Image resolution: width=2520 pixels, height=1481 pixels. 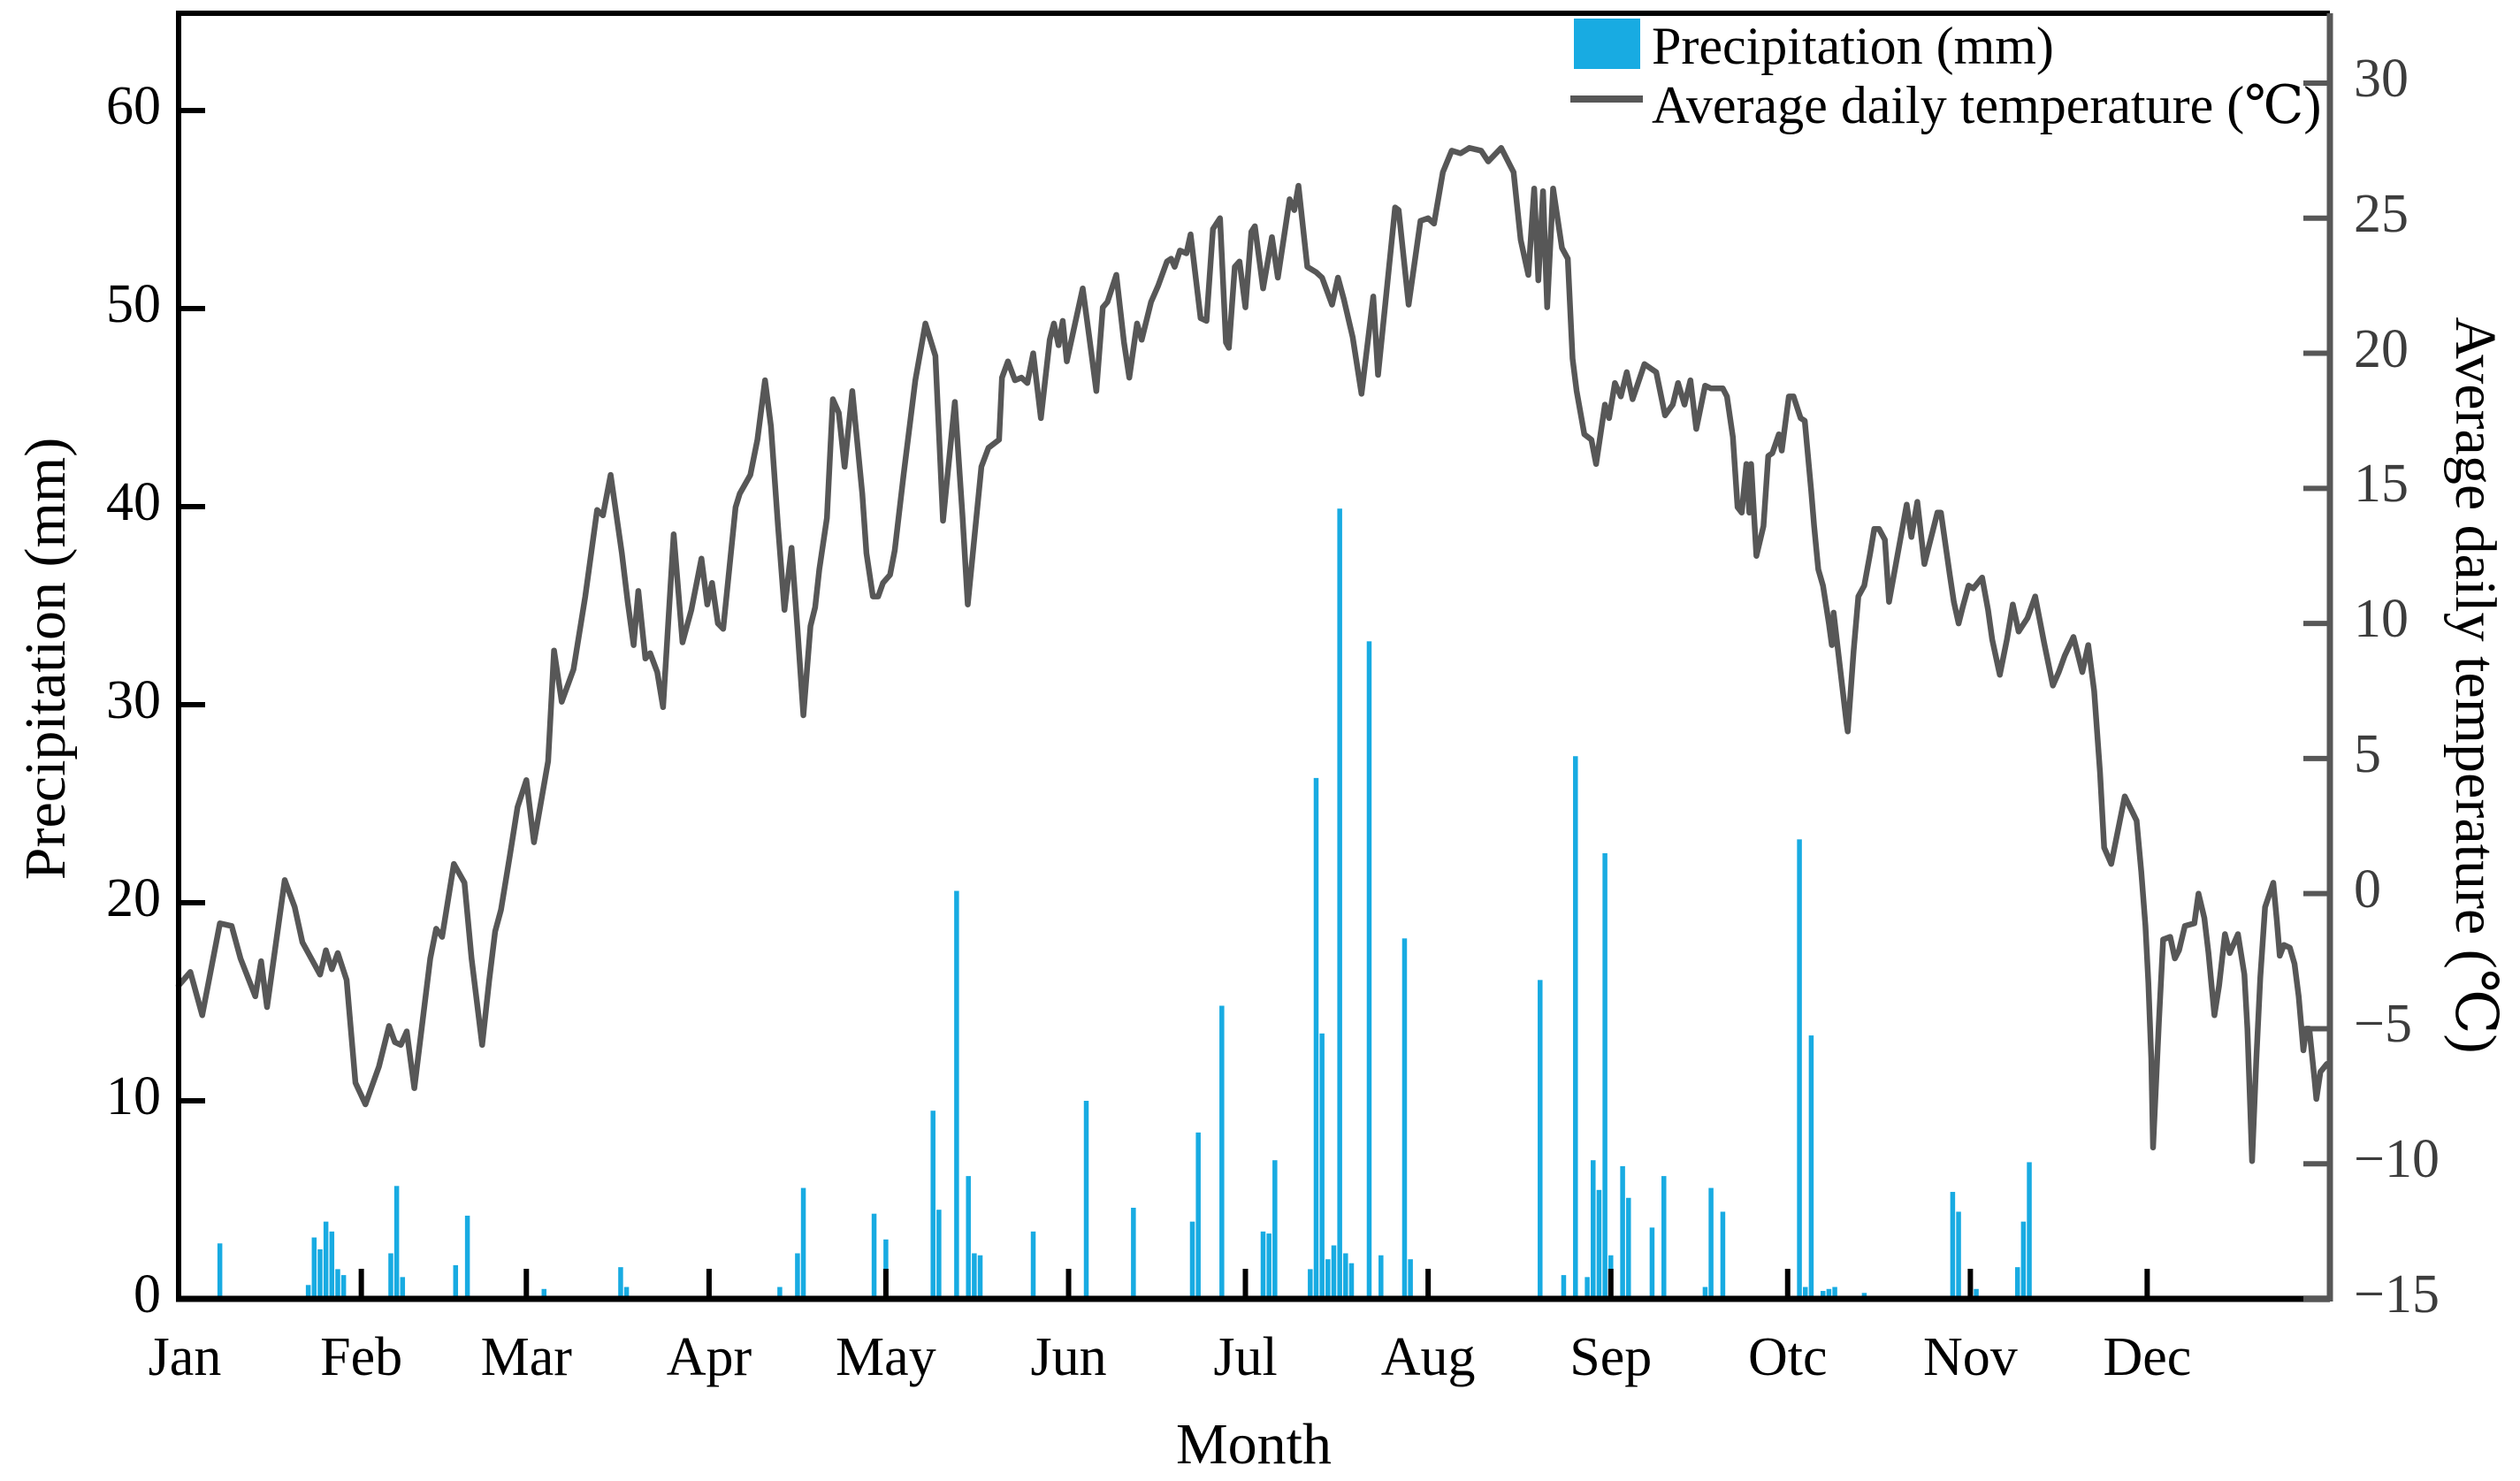 What do you see at coordinates (886, 1357) in the screenshot?
I see `month-label-may: May` at bounding box center [886, 1357].